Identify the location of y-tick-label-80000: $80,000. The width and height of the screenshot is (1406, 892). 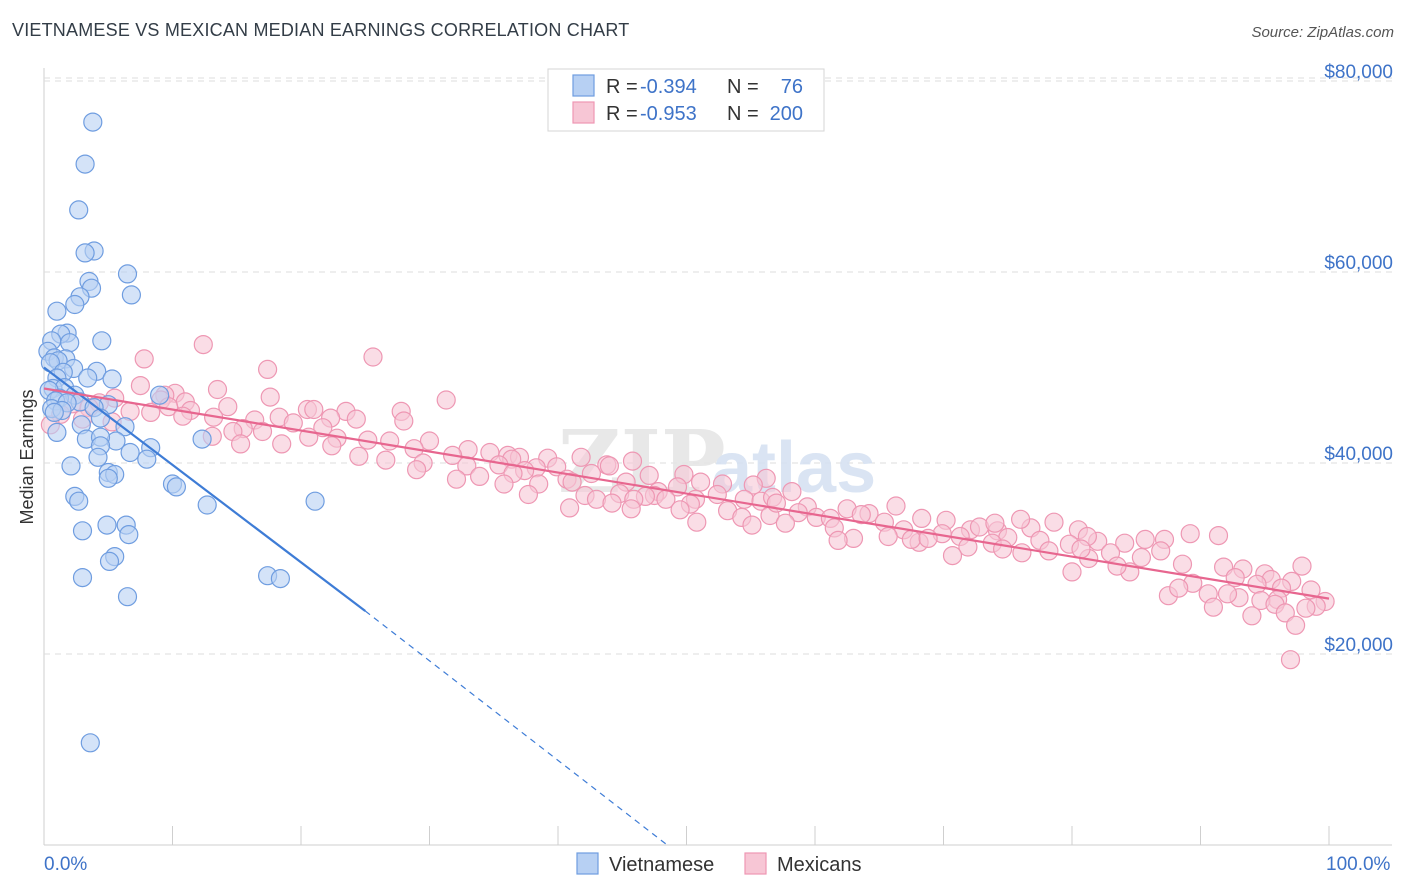
(1358, 72).